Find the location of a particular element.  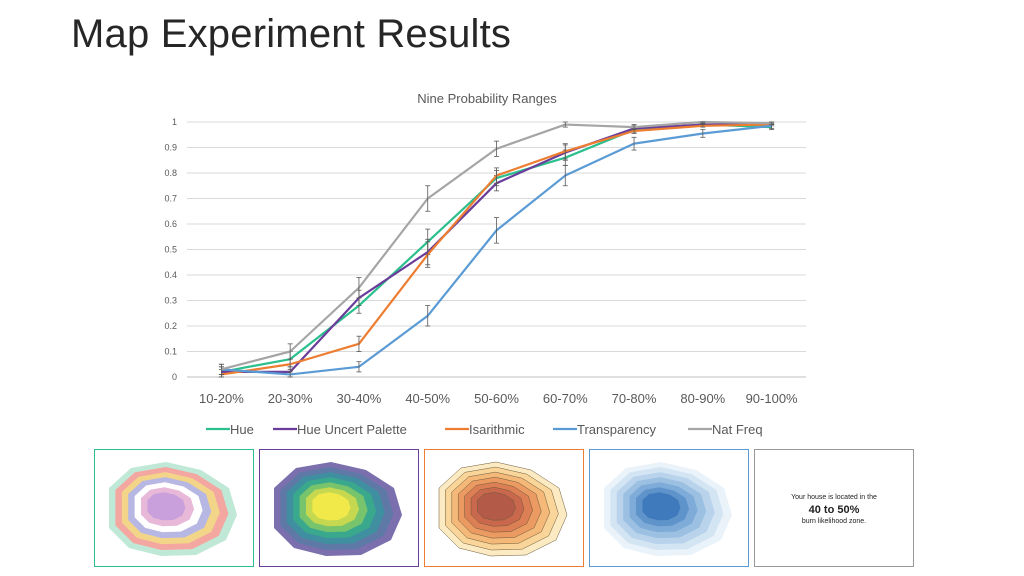

chart-title: Nine Probability Ranges is located at coordinates (487, 98).